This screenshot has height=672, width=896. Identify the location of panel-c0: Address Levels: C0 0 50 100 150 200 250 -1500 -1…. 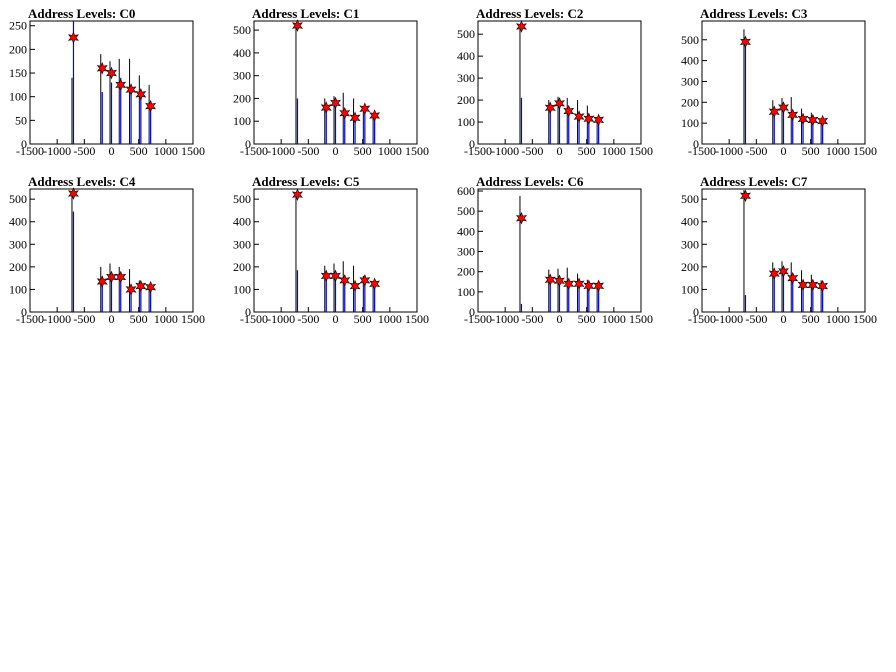
(107, 82).